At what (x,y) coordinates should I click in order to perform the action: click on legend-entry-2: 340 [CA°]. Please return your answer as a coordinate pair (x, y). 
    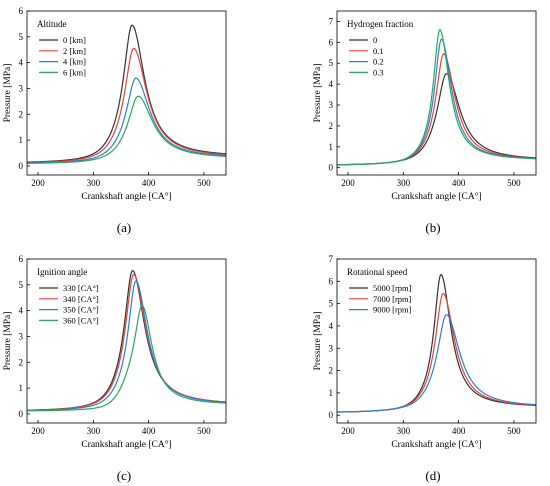
    Looking at the image, I should click on (81, 299).